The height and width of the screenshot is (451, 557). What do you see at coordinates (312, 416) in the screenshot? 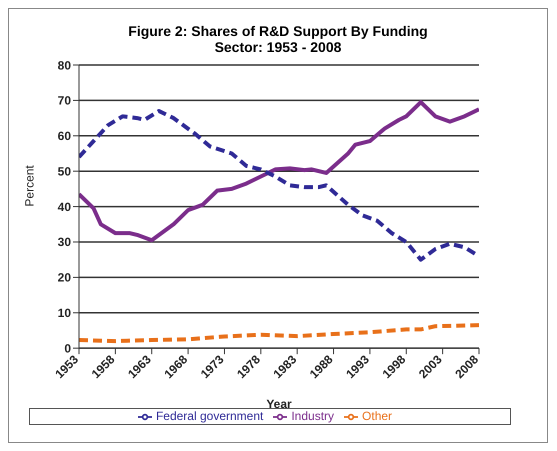
I see `legend-label: Industry` at bounding box center [312, 416].